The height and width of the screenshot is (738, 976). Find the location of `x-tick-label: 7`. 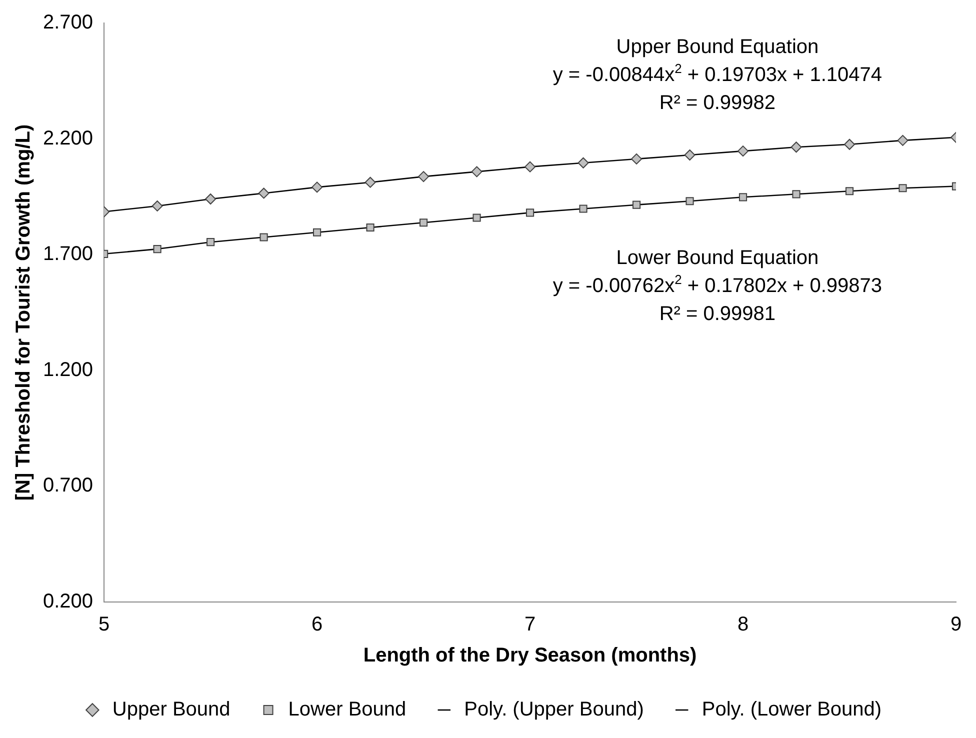

x-tick-label: 7 is located at coordinates (530, 625).